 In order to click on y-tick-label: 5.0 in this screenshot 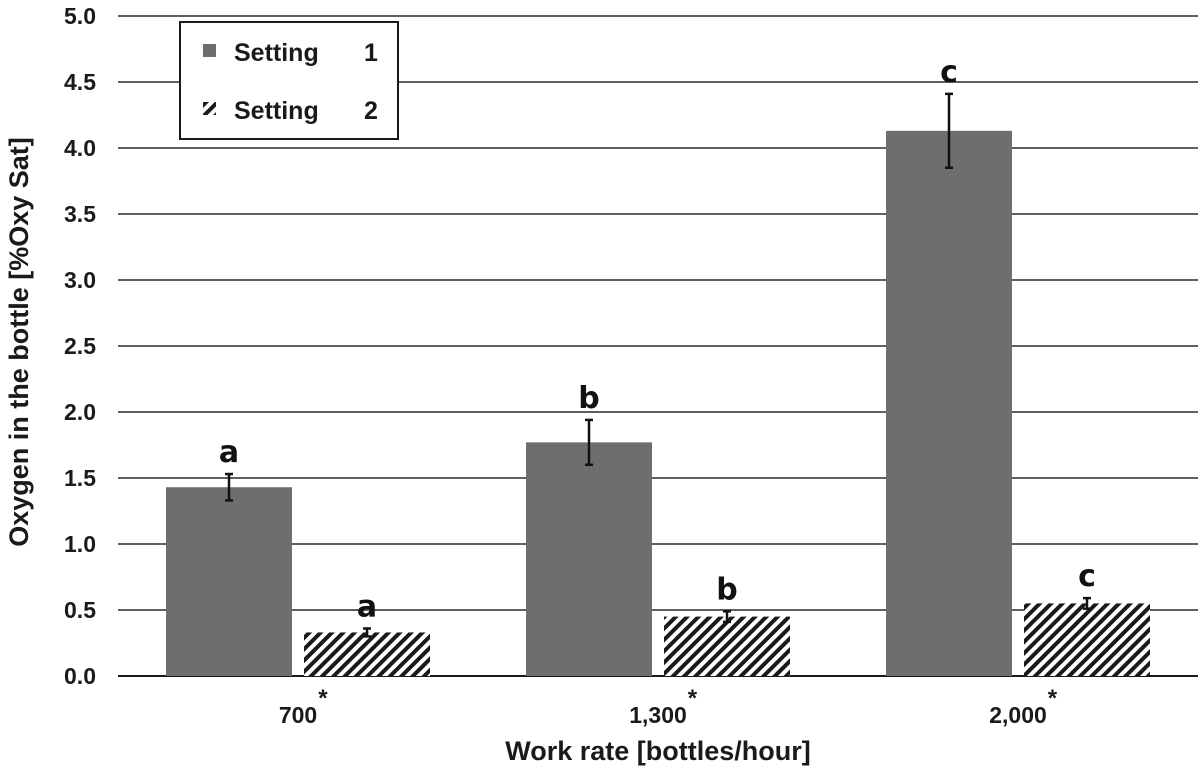, I will do `click(80, 16)`.